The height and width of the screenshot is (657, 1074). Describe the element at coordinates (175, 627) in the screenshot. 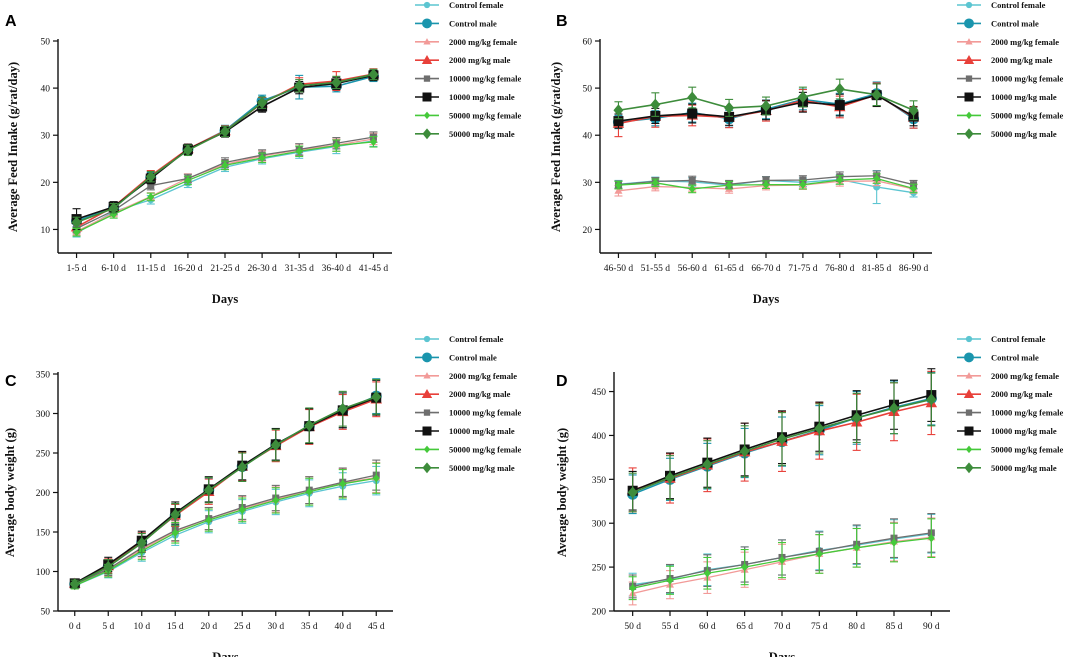

I see `x-tick-label: 15 d` at that location.